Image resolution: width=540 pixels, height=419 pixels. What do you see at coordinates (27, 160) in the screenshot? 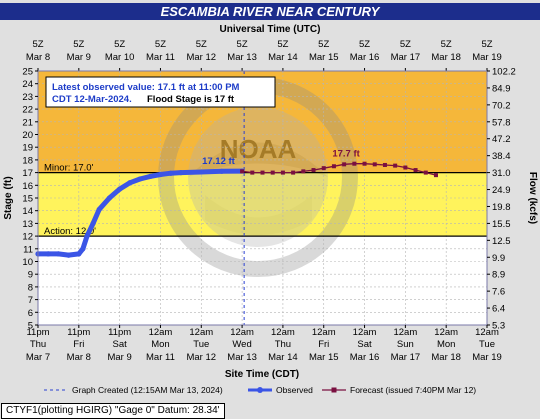
I see `left-tick-label: 18` at bounding box center [27, 160].